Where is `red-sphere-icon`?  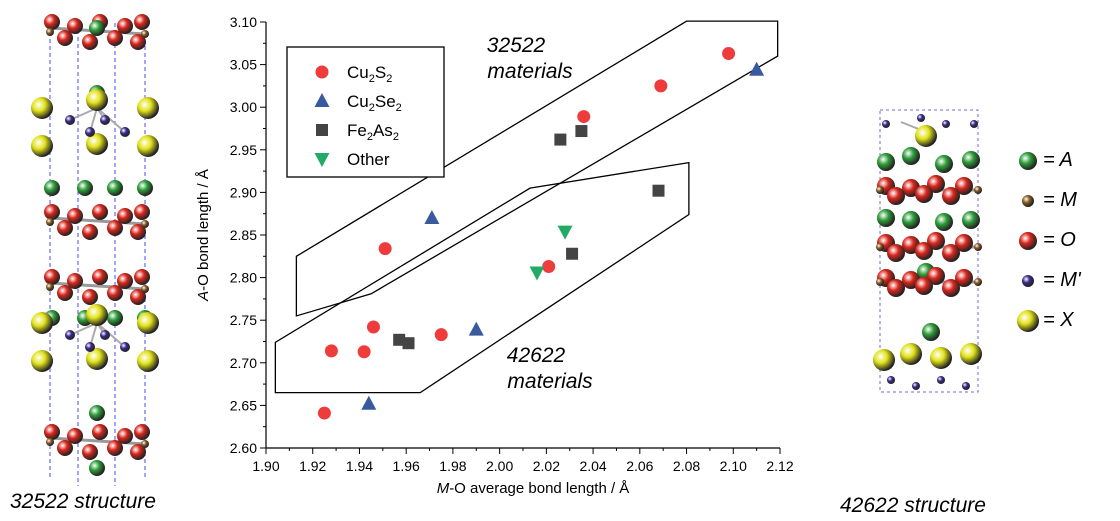
red-sphere-icon is located at coordinates (1028, 241).